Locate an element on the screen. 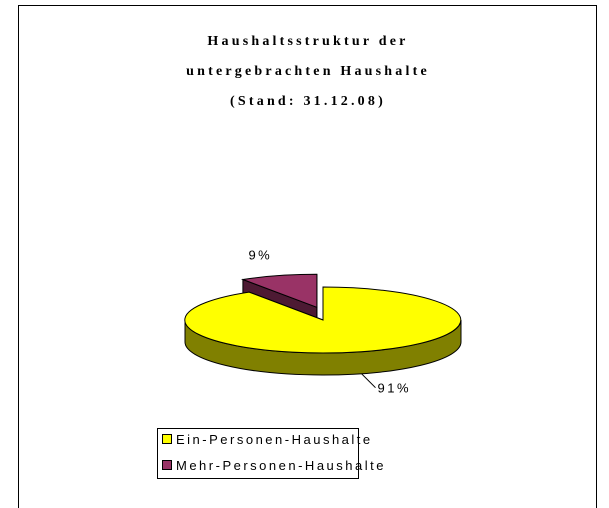 This screenshot has width=609, height=508. chart-title: Haushaltsstruktur der is located at coordinates (307, 41).